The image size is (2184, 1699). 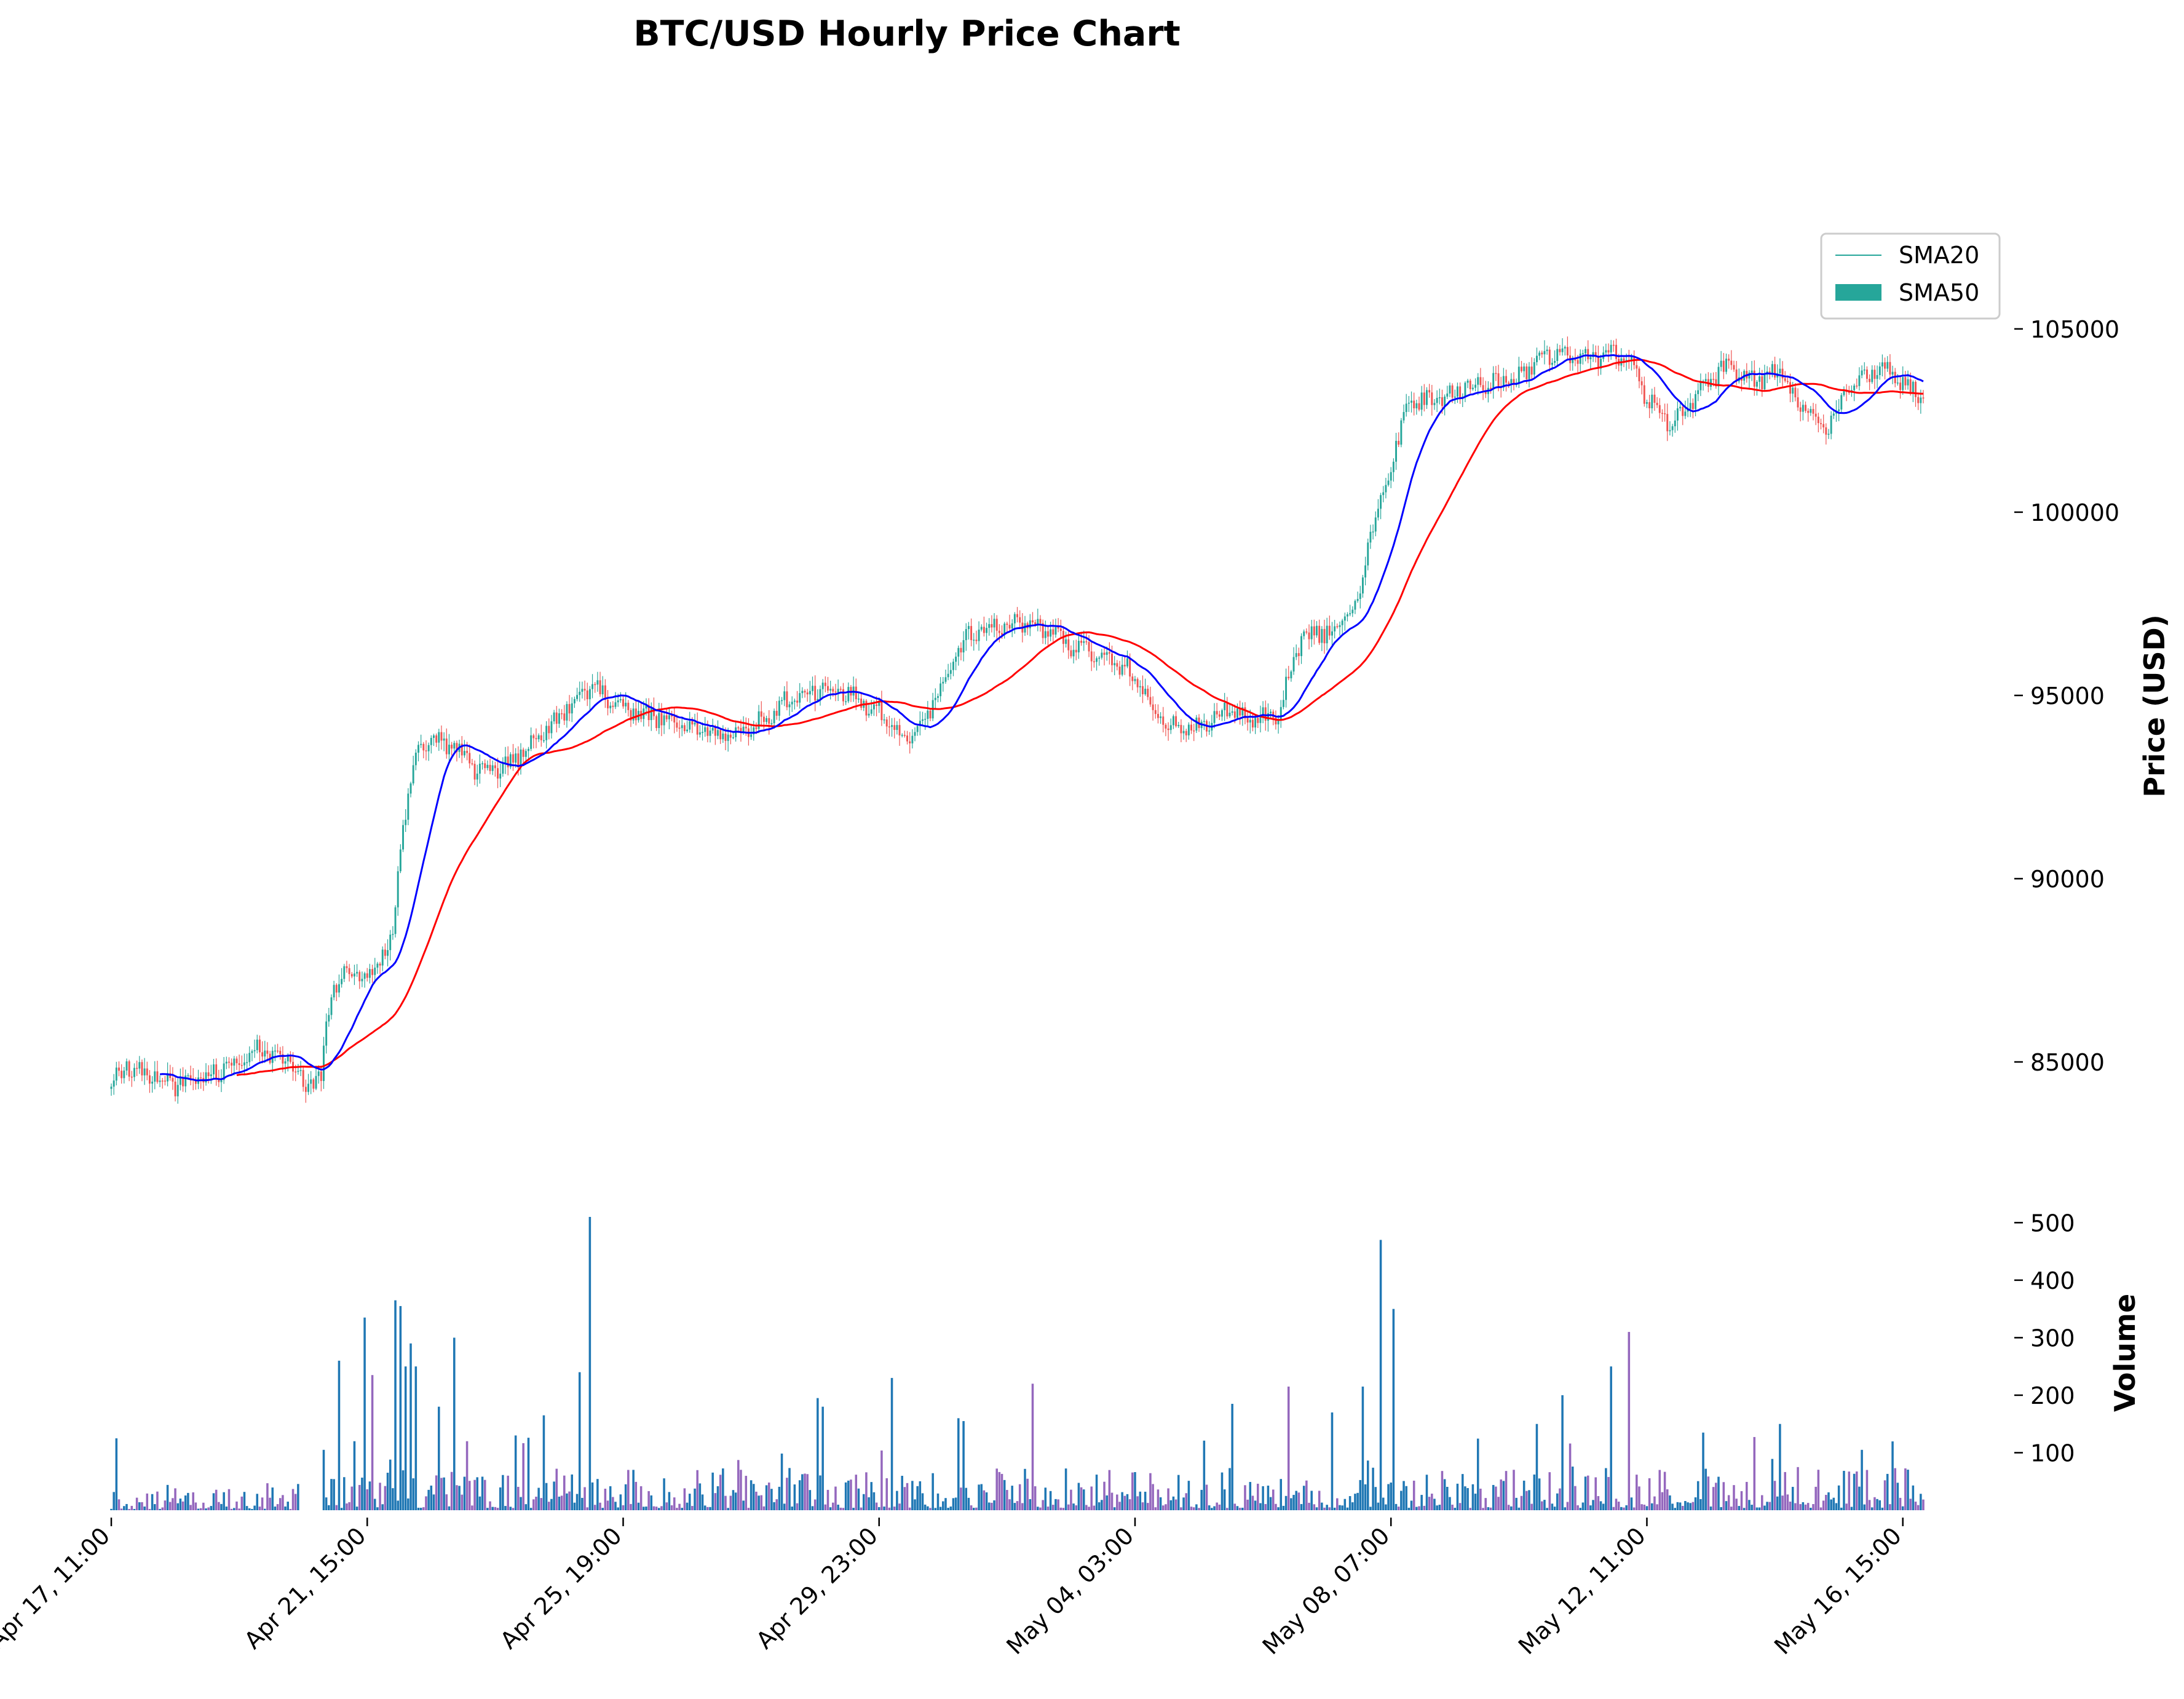 What do you see at coordinates (817, 1588) in the screenshot?
I see `x-axis-tick-label: Apr 29, 23:00` at bounding box center [817, 1588].